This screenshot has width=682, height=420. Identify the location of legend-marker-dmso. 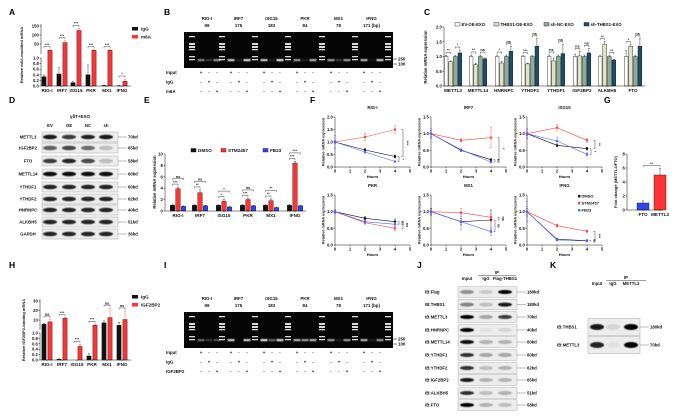
(579, 196).